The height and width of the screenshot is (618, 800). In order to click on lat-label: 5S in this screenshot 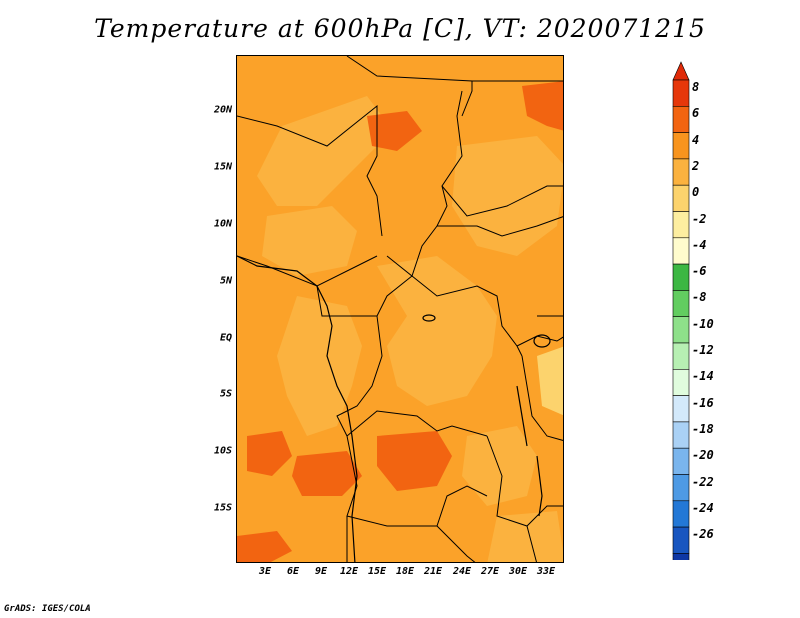, I will do `click(225, 394)`.